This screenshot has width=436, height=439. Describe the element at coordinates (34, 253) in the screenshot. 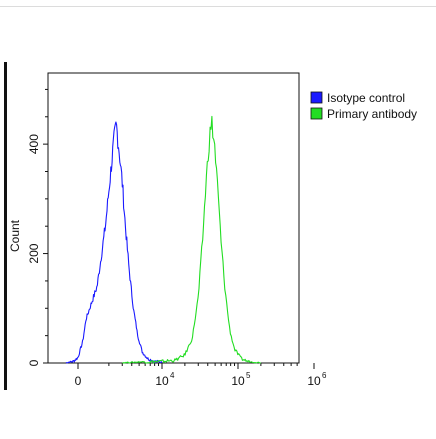

I see `y-tick-label-200: 200` at that location.